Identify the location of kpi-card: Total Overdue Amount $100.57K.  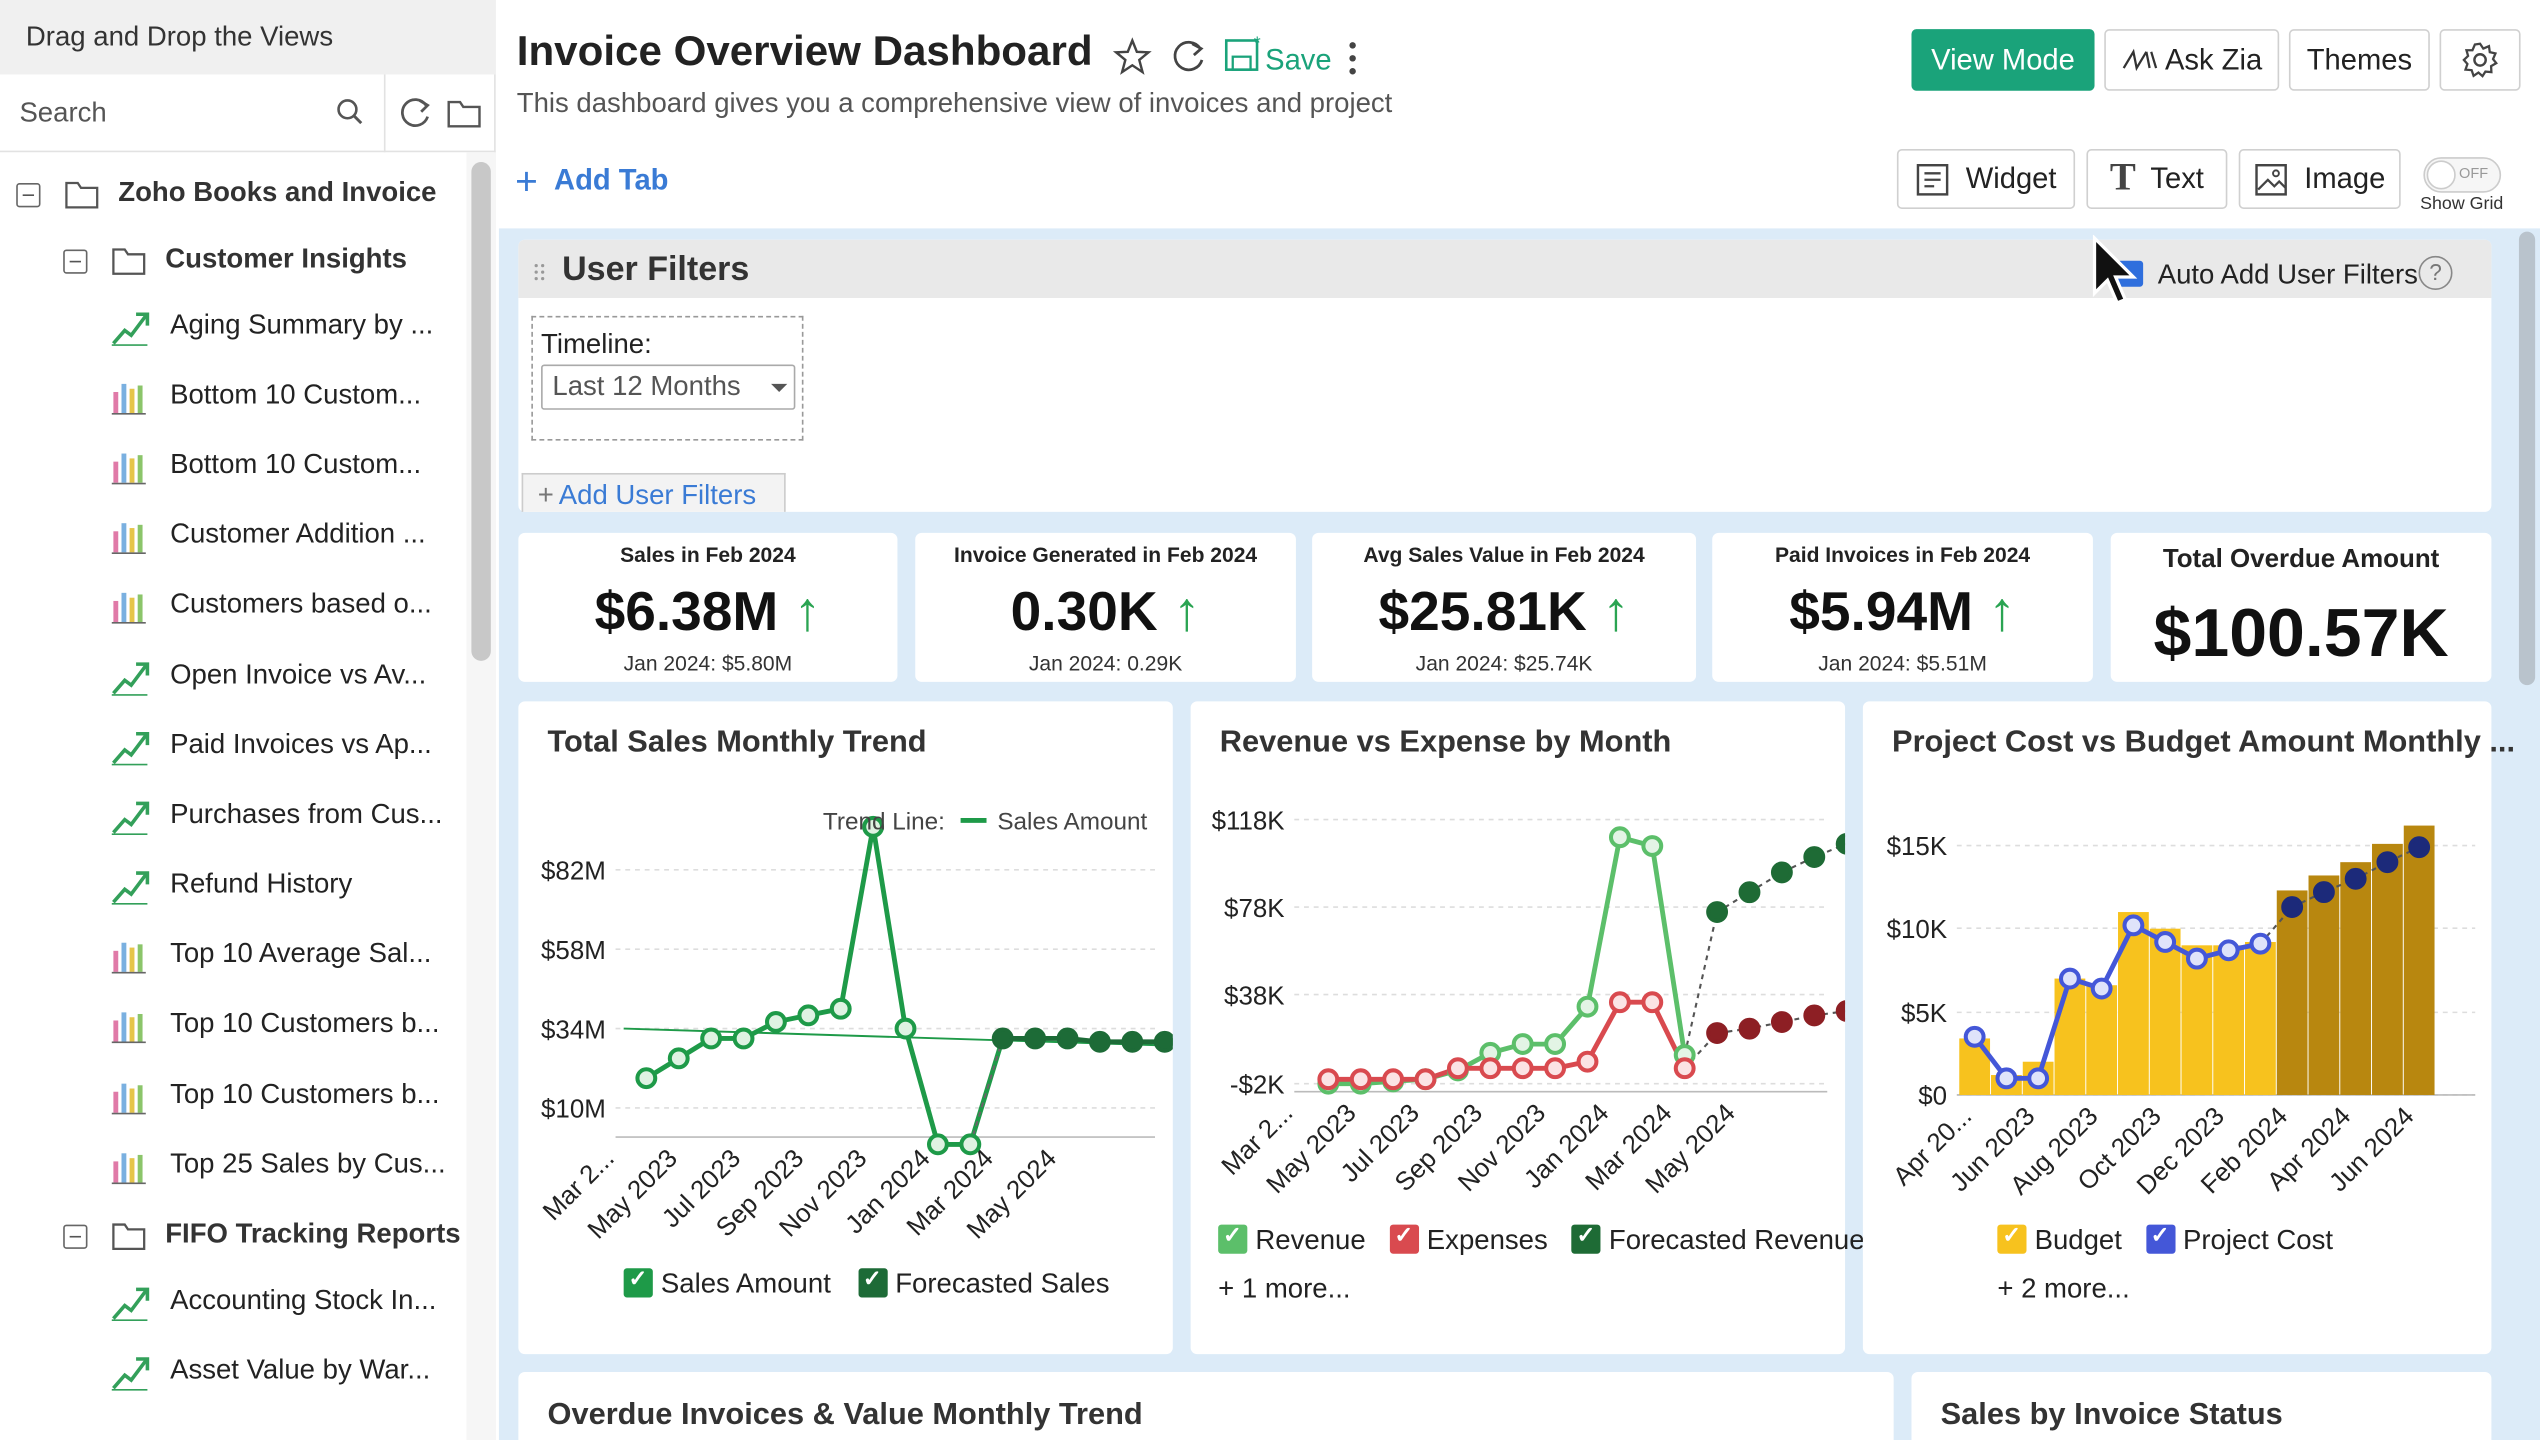
(2301, 607).